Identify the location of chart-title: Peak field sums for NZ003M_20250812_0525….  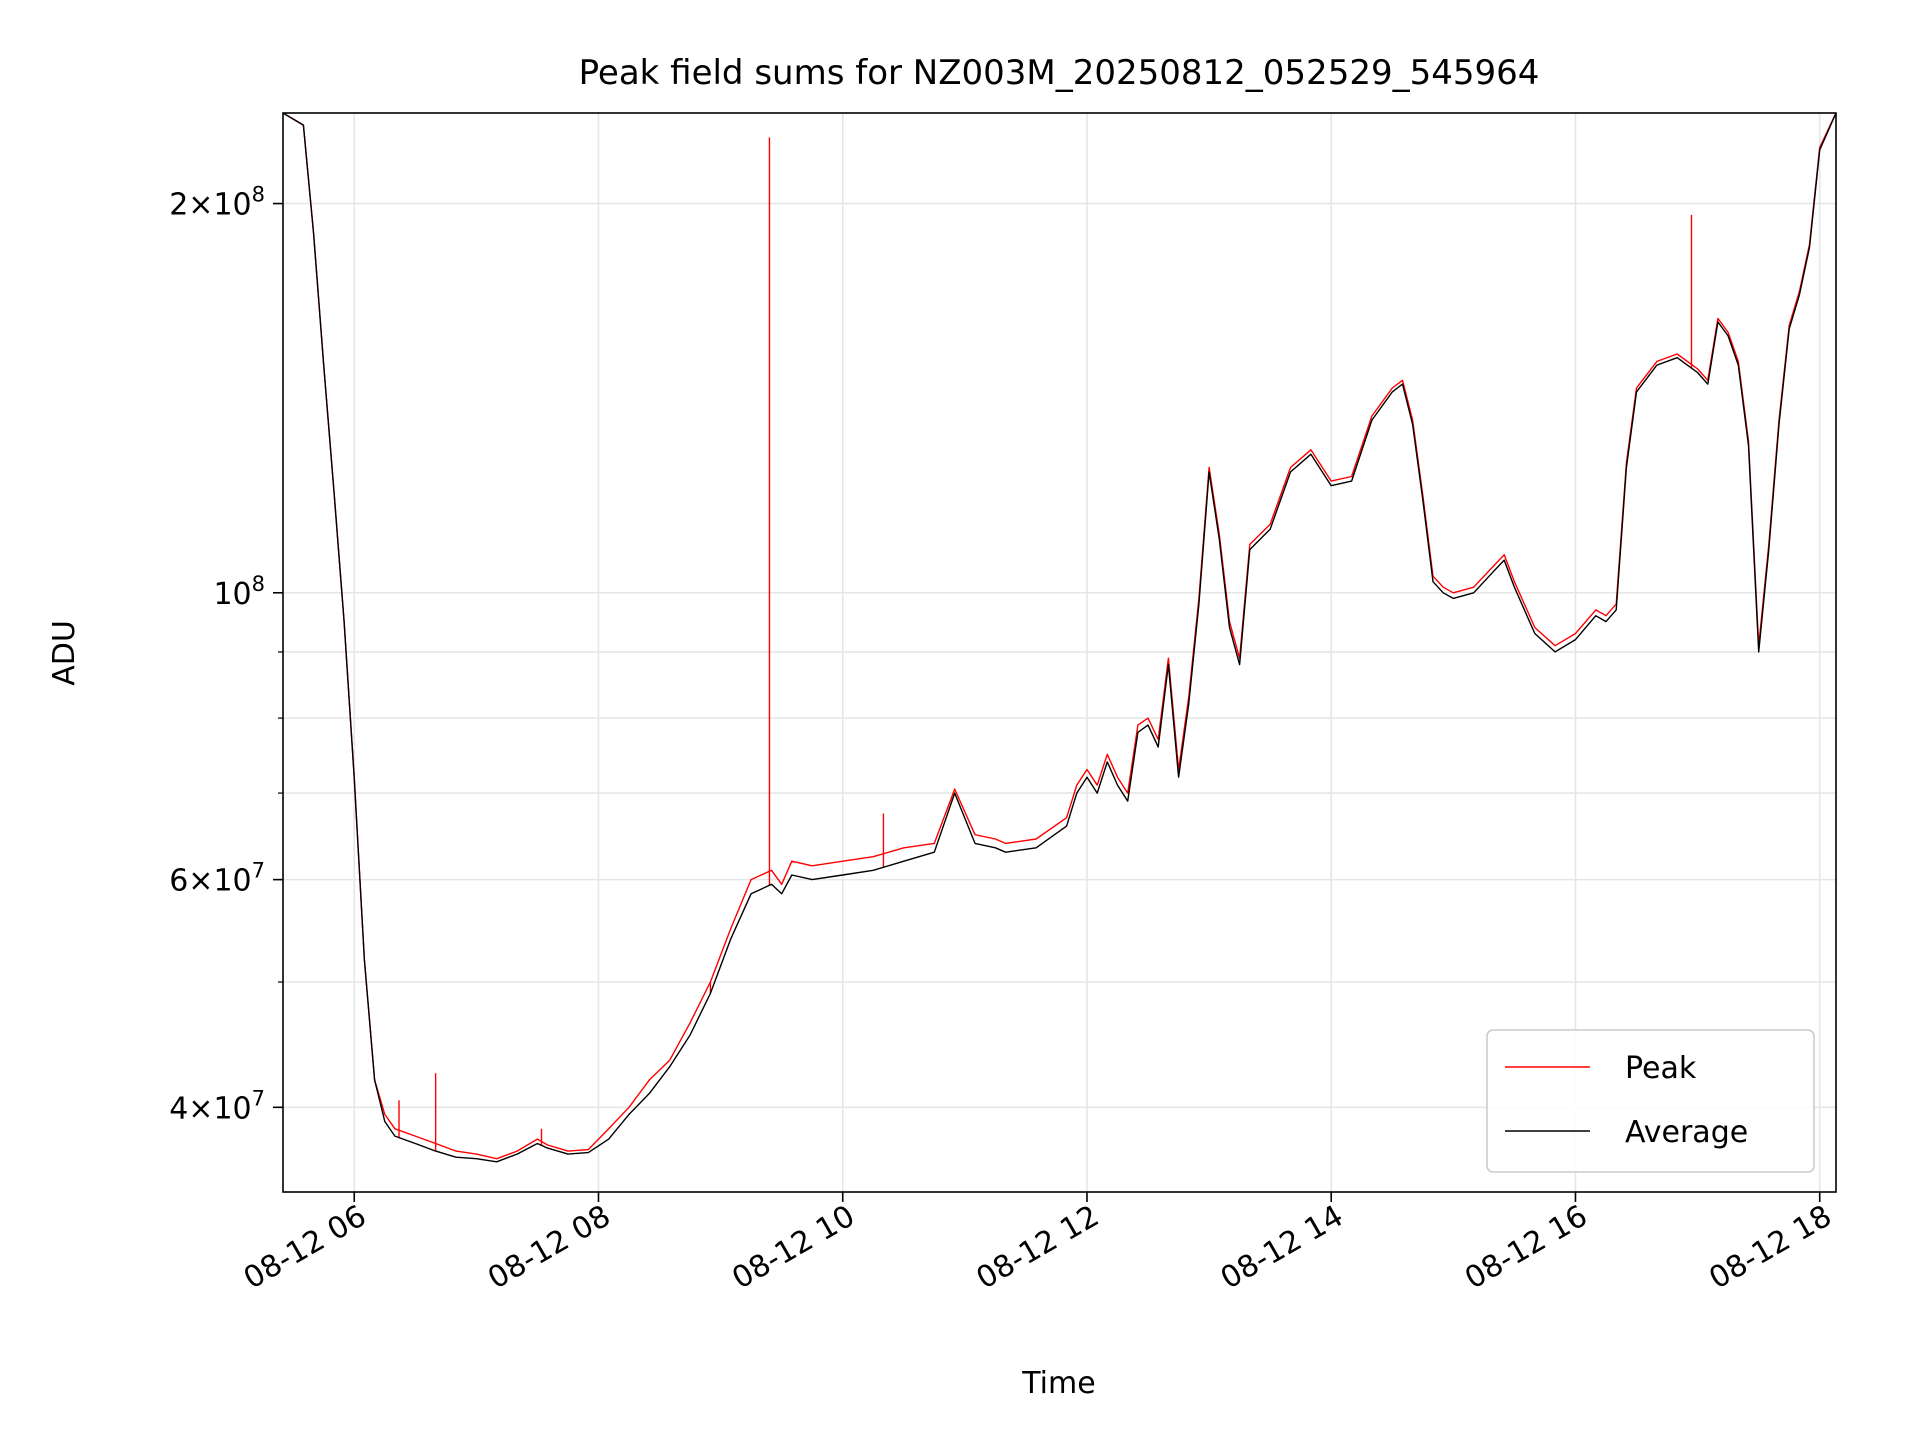
(1059, 73).